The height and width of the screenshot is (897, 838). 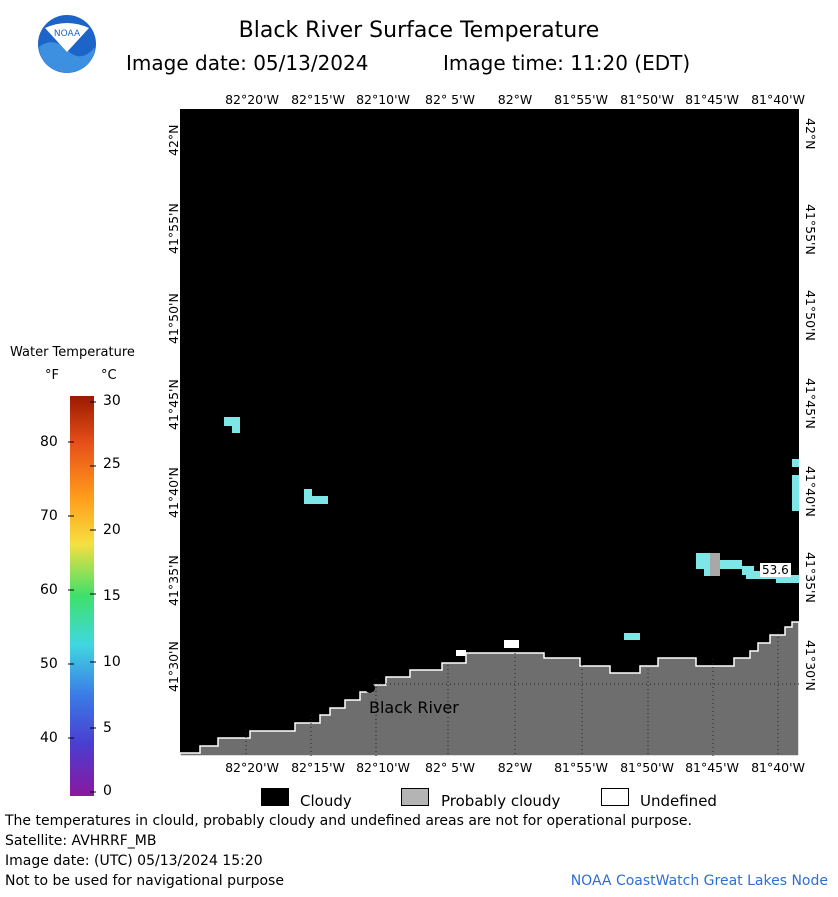 I want to click on lat-label-right: 42°N, so click(x=810, y=134).